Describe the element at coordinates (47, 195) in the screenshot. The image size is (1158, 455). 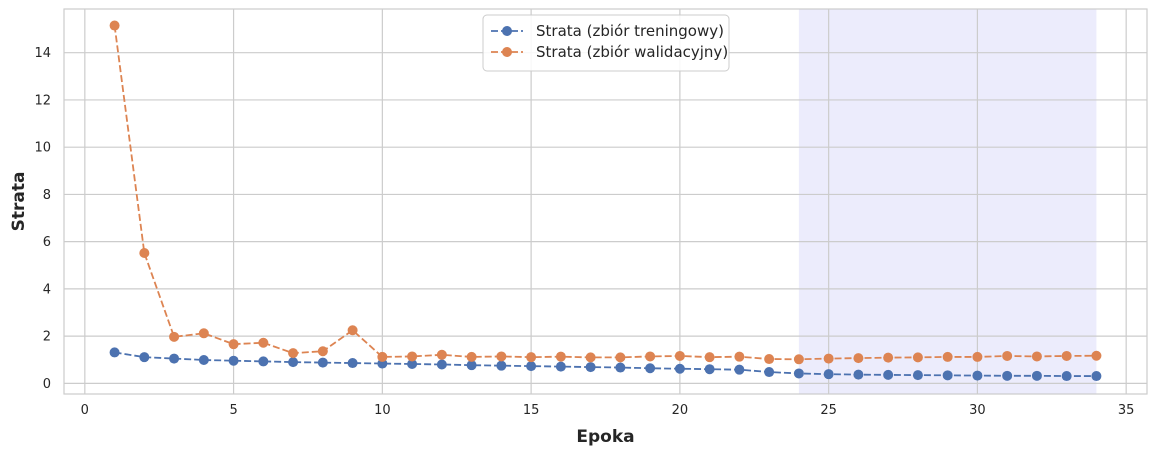
I see `y-tick-label: 8` at that location.